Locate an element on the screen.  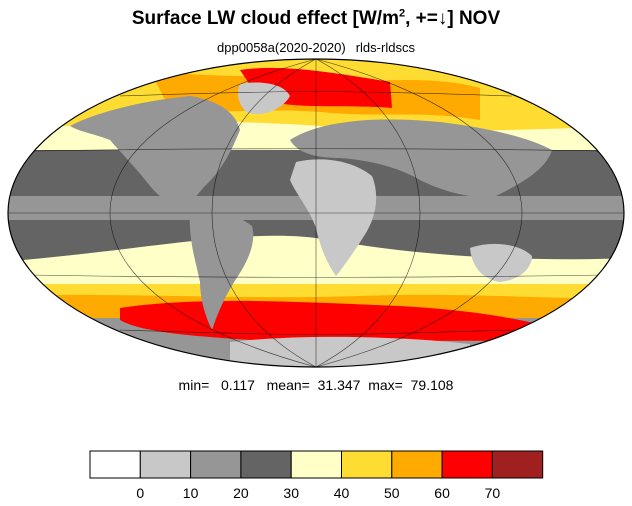
colorbar-tick-label: 0 is located at coordinates (140, 493).